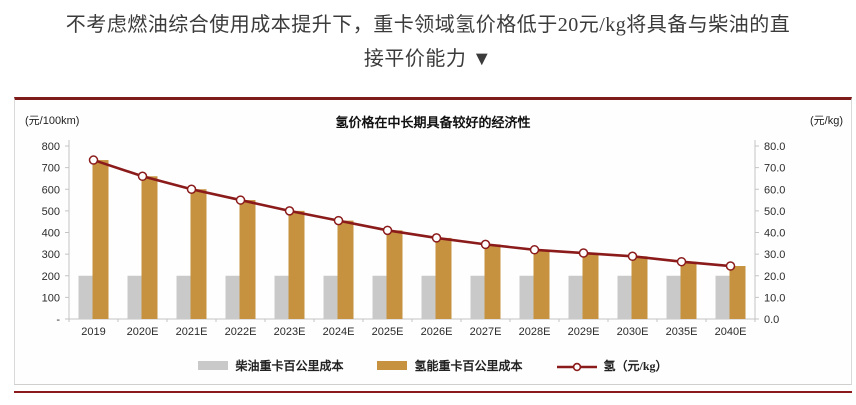 The image size is (856, 405). I want to click on svg-text: 2019, so click(93, 332).